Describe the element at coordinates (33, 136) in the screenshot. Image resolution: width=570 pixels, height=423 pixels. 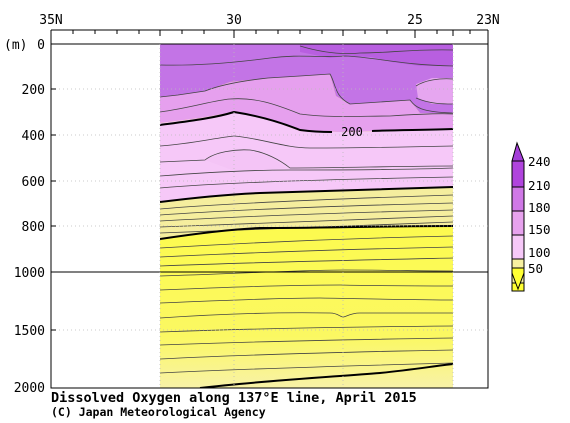
I see `y-tick-label: 400` at that location.